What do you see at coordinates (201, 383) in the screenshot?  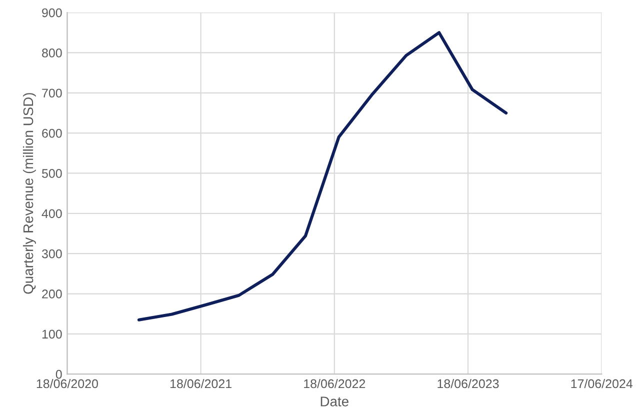 I see `x-tick-label: 18/06/2021` at bounding box center [201, 383].